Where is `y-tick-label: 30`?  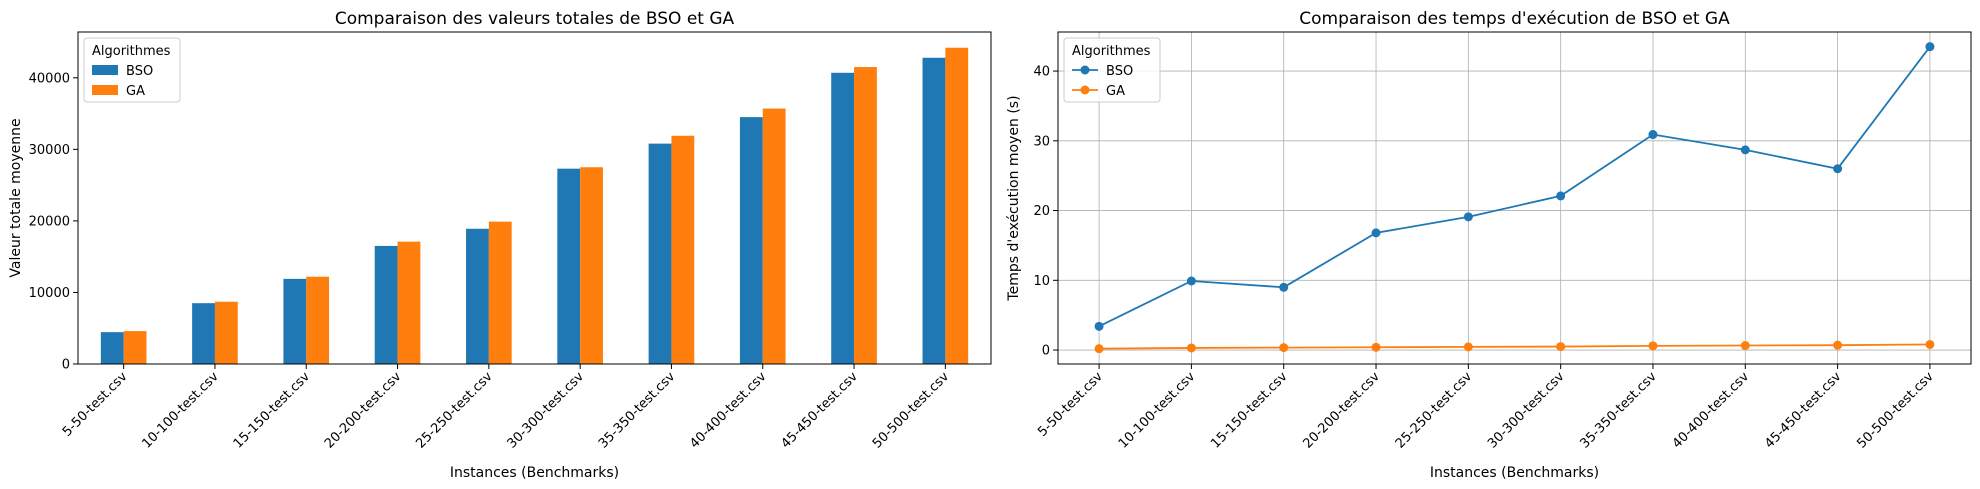
y-tick-label: 30 is located at coordinates (1041, 141).